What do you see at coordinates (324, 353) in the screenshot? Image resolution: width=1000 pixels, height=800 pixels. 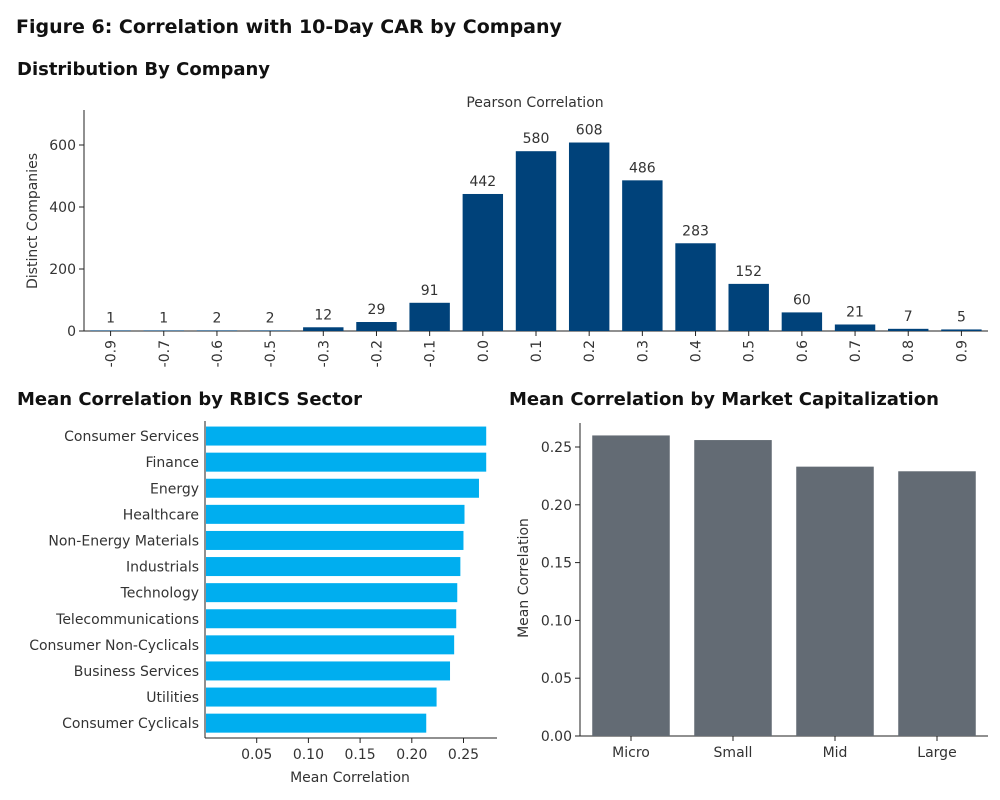 I see `histogram-x-tick-label: -0.3` at bounding box center [324, 353].